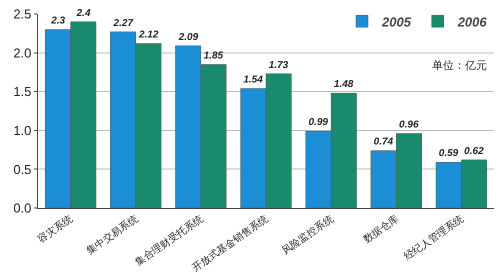 The width and height of the screenshot is (500, 278). Describe the element at coordinates (22, 169) in the screenshot. I see `y-tick-label: 0.5` at that location.